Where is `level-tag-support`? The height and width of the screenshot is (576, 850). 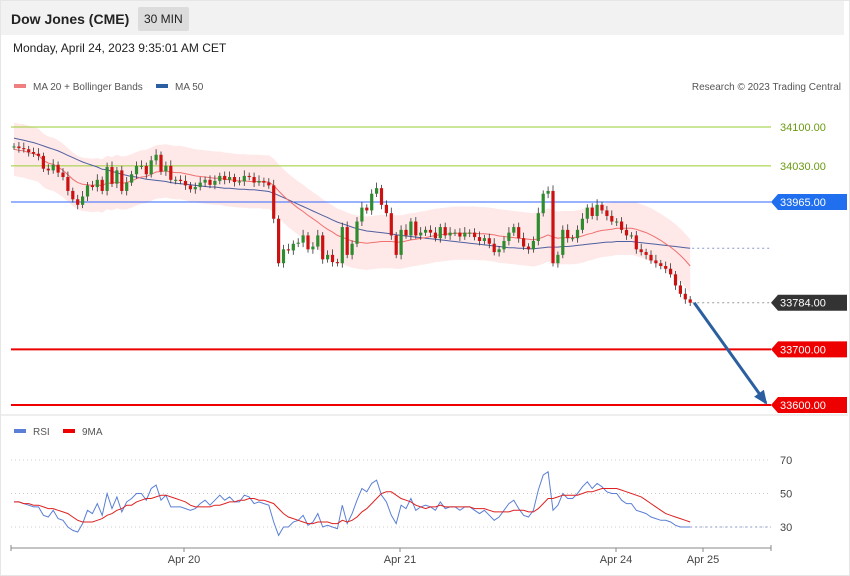
level-tag-support is located at coordinates (809, 349).